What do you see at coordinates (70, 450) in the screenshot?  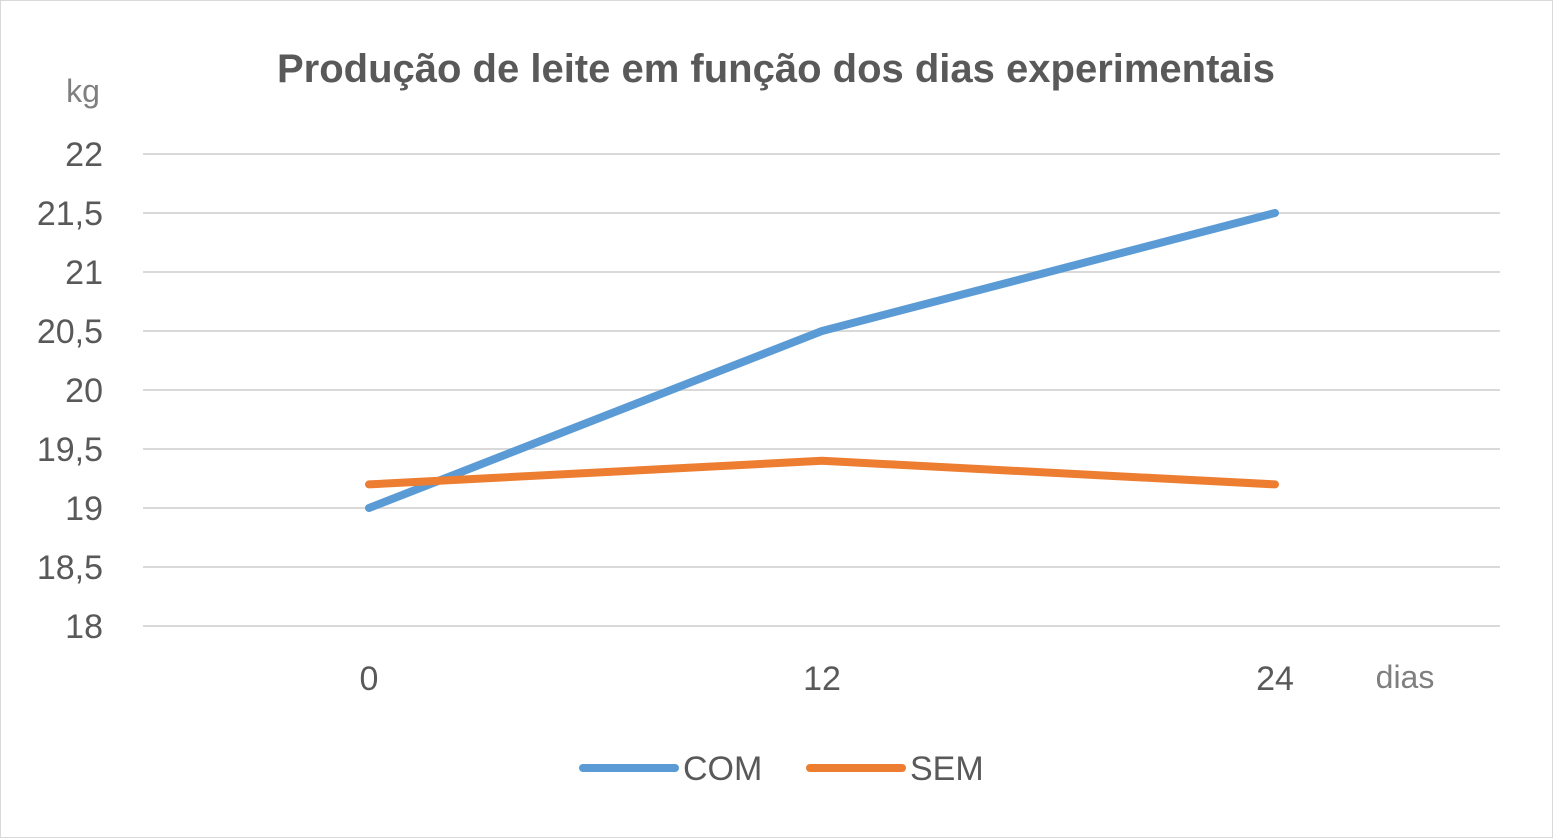 I see `y-tick-label: 19,5` at bounding box center [70, 450].